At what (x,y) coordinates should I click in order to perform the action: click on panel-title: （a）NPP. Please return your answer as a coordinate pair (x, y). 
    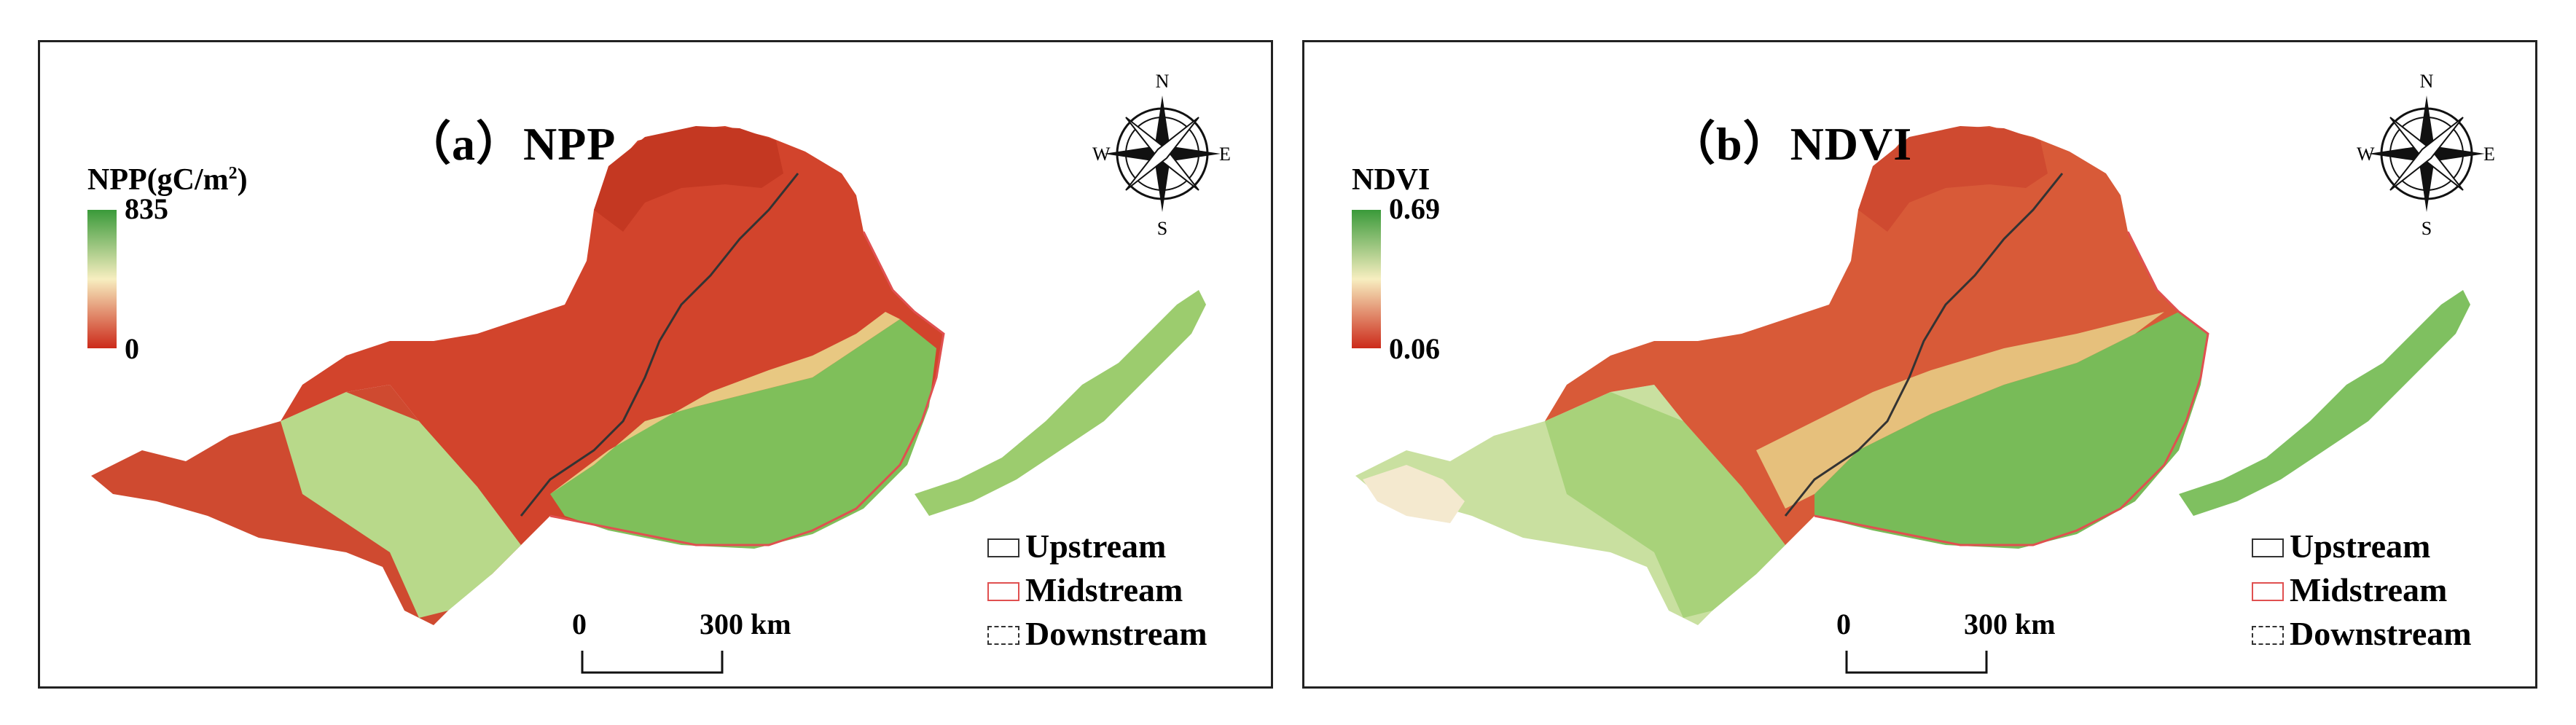
    Looking at the image, I should click on (510, 144).